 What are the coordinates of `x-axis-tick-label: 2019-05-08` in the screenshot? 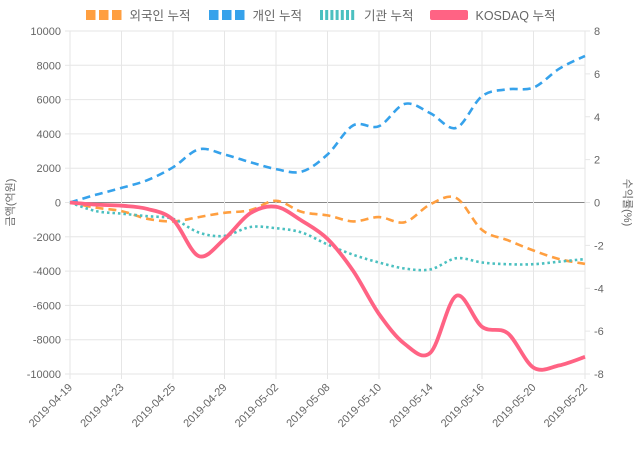 It's located at (308, 406).